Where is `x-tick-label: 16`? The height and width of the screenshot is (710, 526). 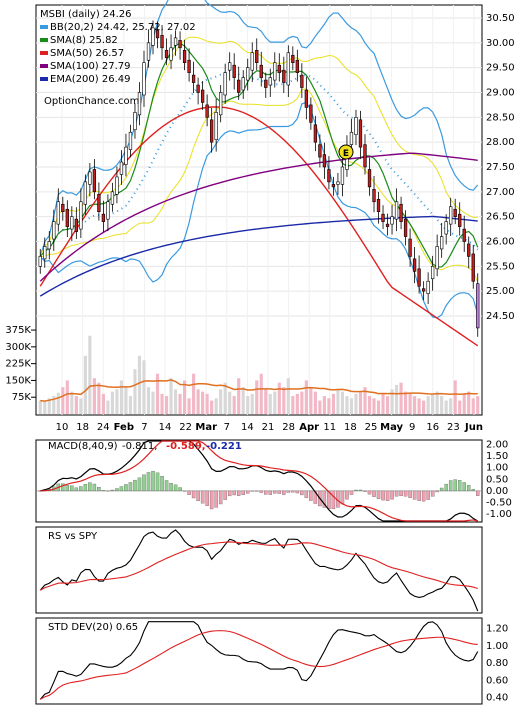
x-tick-label: 16 is located at coordinates (432, 427).